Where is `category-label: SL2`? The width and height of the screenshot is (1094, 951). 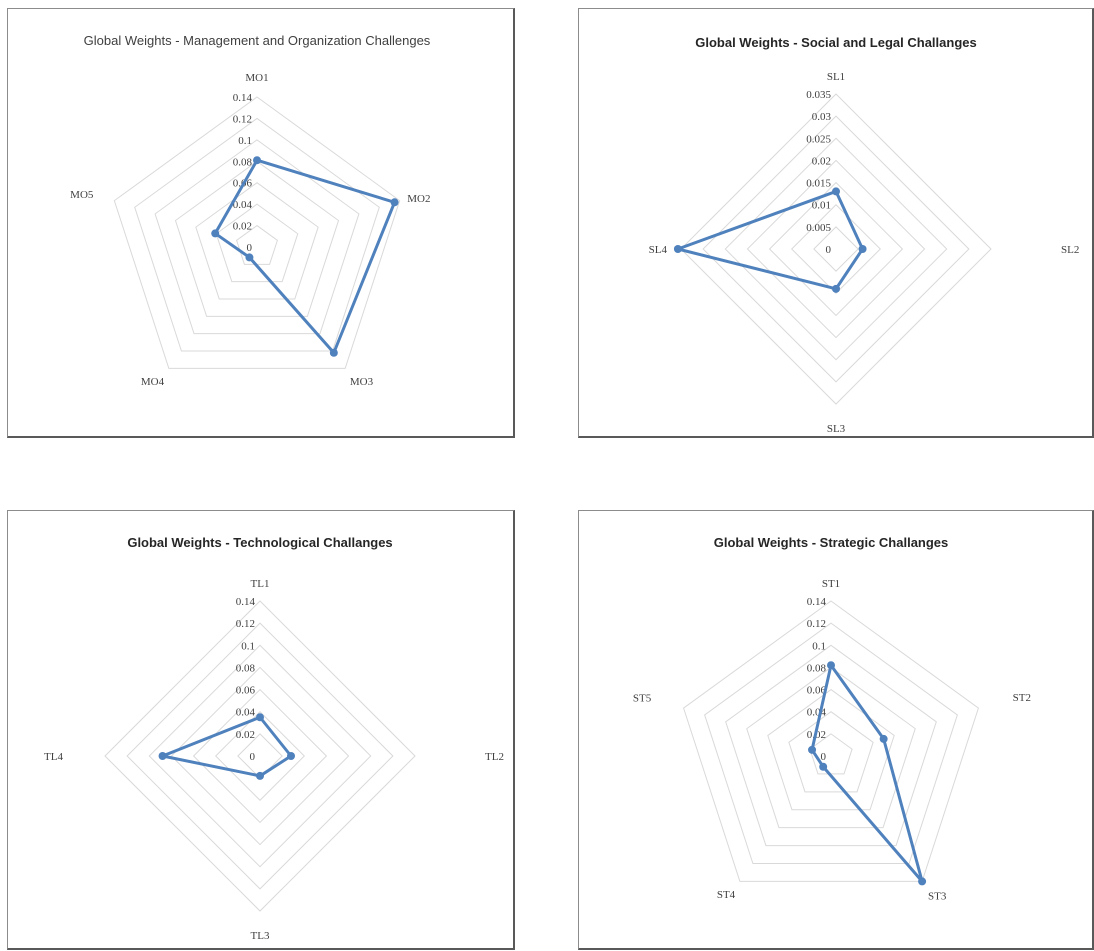 category-label: SL2 is located at coordinates (1070, 250).